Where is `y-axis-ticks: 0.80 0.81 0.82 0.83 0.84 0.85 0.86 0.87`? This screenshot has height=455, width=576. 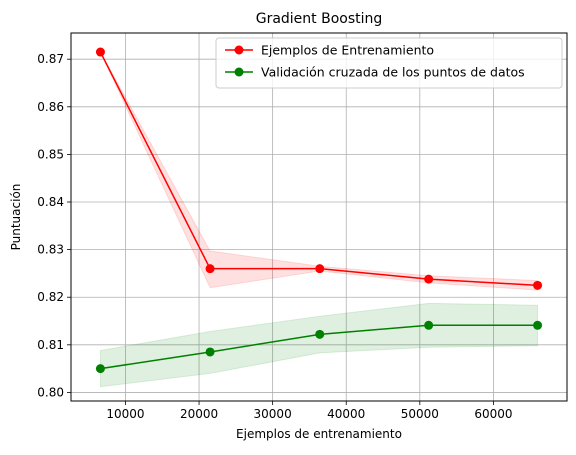 y-axis-ticks: 0.80 0.81 0.82 0.83 0.84 0.85 0.86 0.87 is located at coordinates (54, 225).